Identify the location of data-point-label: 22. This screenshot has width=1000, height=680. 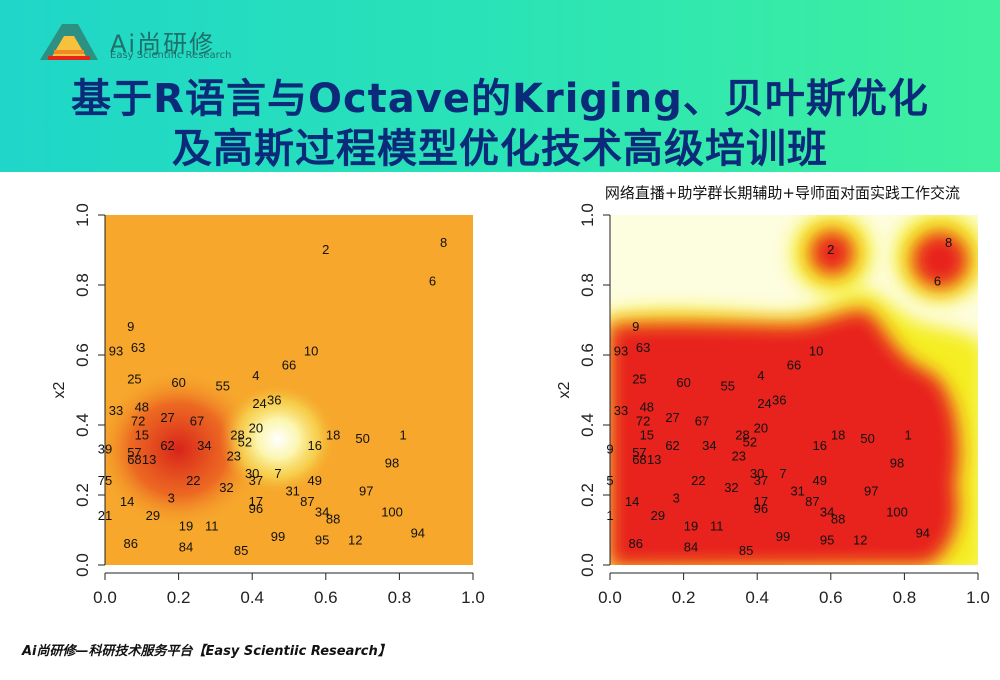
(698, 480).